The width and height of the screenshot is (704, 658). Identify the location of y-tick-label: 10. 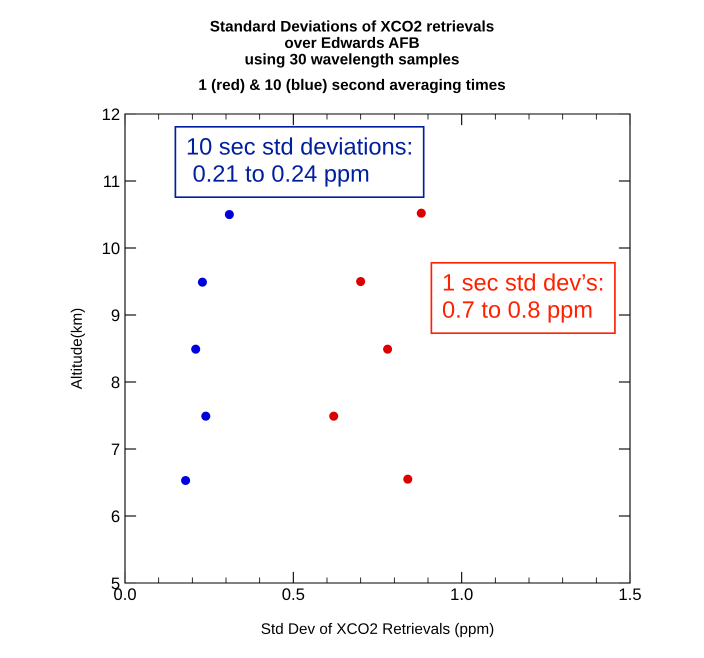
(111, 248).